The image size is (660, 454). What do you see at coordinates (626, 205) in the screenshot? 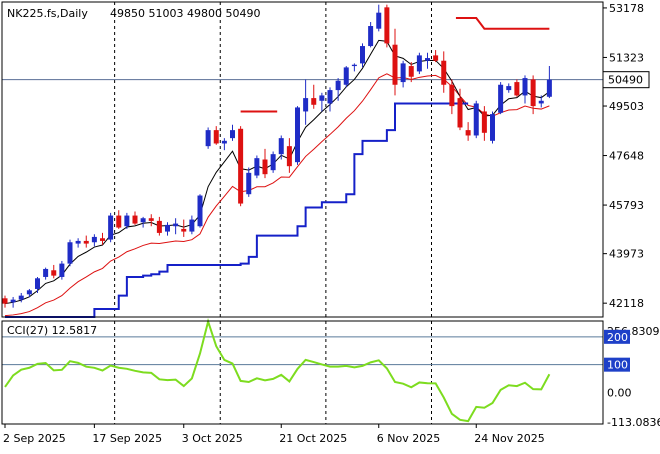
I see `price-tick-label: 45793` at bounding box center [626, 205].